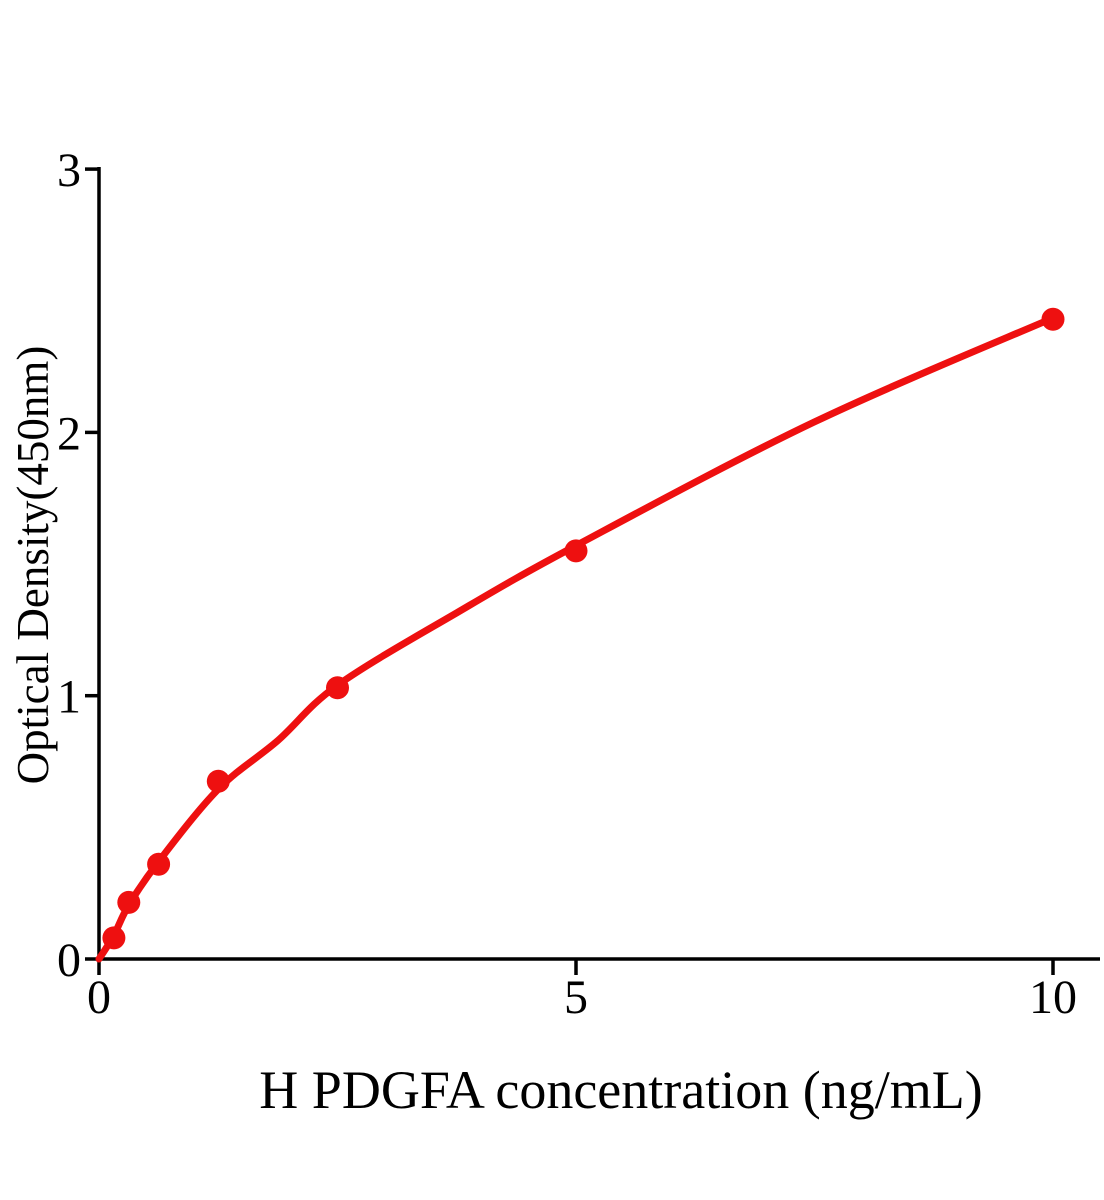  I want to click on y-tick-label: 3, so click(69, 170).